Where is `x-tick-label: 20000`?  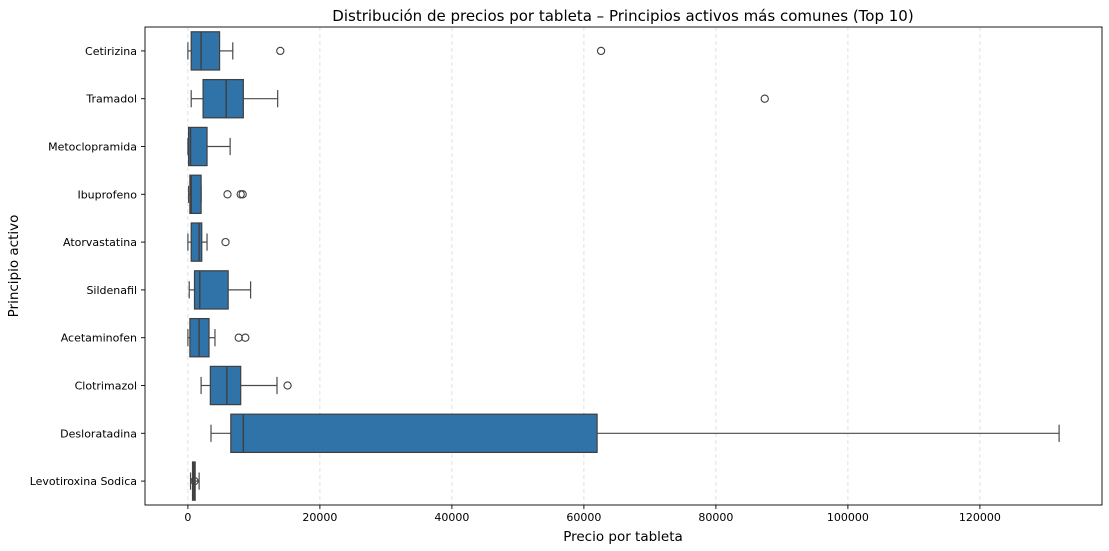
x-tick-label: 20000 is located at coordinates (319, 517).